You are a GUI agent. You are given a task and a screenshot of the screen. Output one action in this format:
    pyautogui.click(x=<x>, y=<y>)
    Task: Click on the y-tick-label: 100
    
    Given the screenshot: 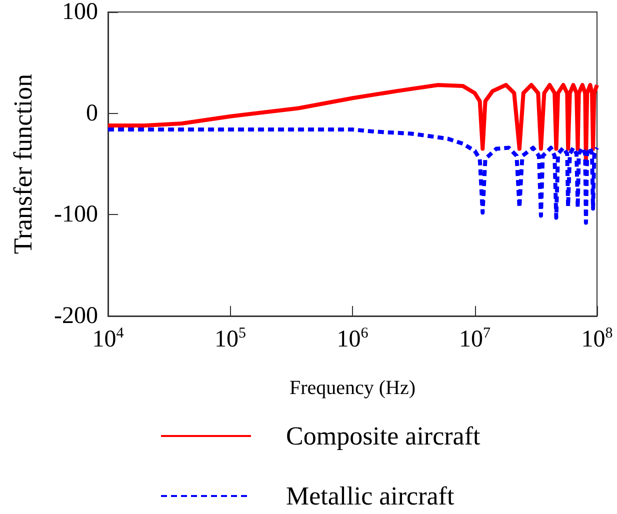 What is the action you would take?
    pyautogui.click(x=80, y=12)
    